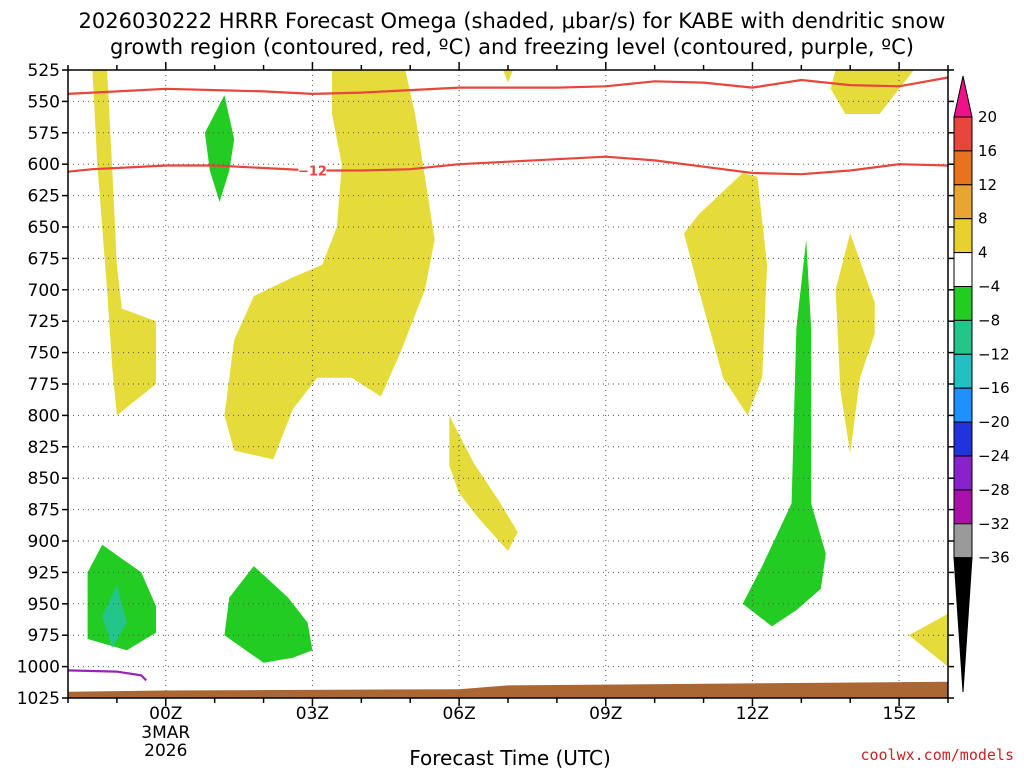 Image resolution: width=1024 pixels, height=768 pixels. I want to click on x-tick-label: 09Z, so click(605, 714).